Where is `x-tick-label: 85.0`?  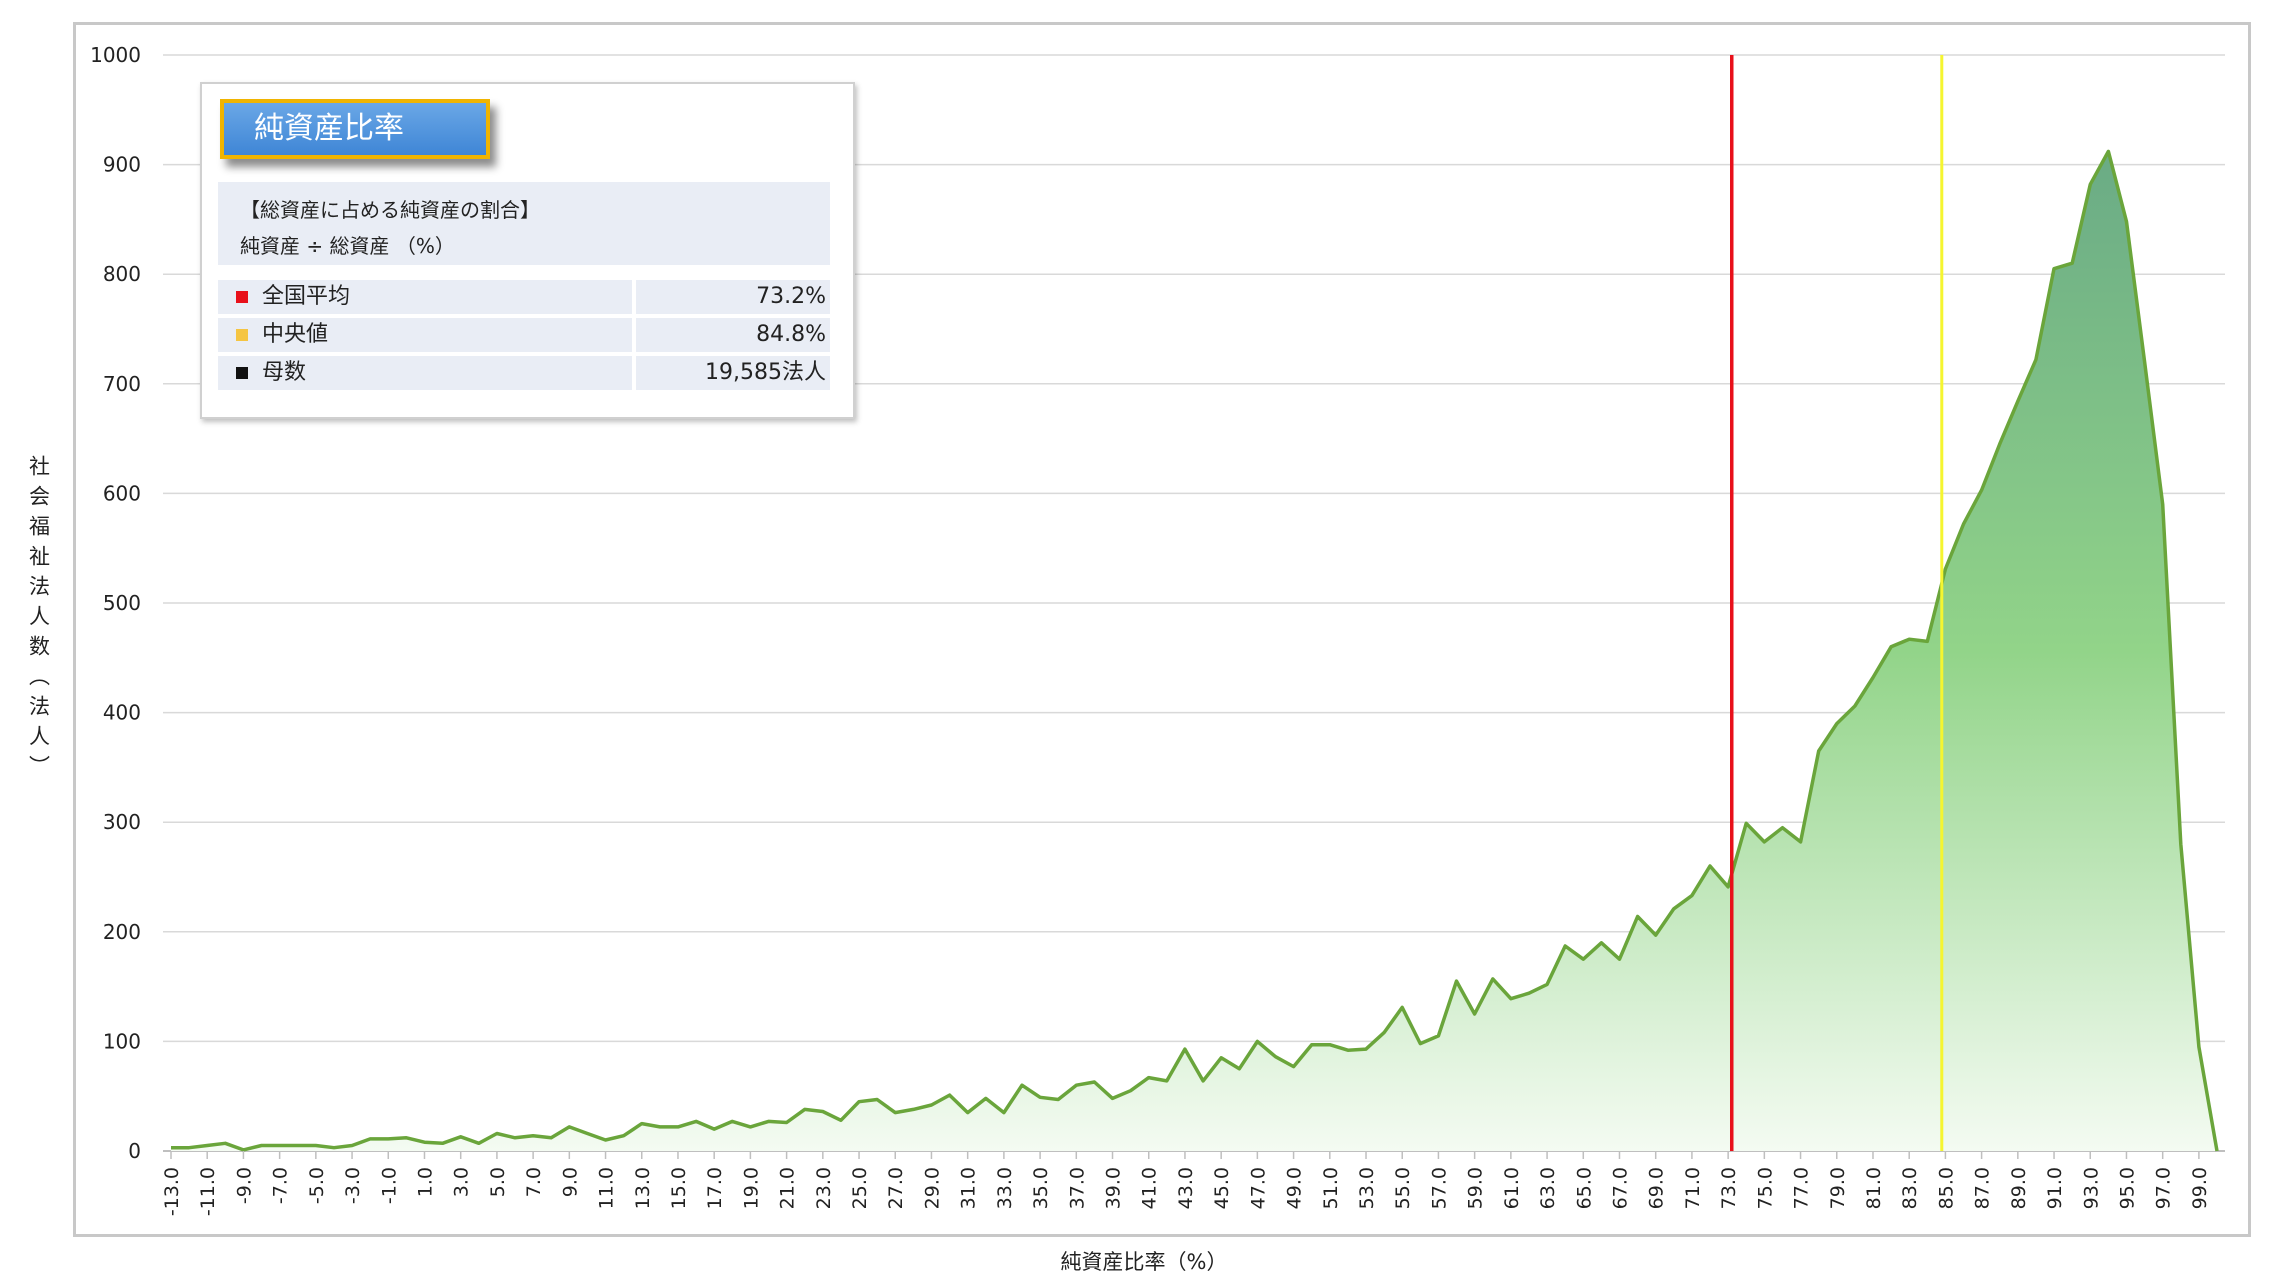 x-tick-label: 85.0 is located at coordinates (1946, 1188).